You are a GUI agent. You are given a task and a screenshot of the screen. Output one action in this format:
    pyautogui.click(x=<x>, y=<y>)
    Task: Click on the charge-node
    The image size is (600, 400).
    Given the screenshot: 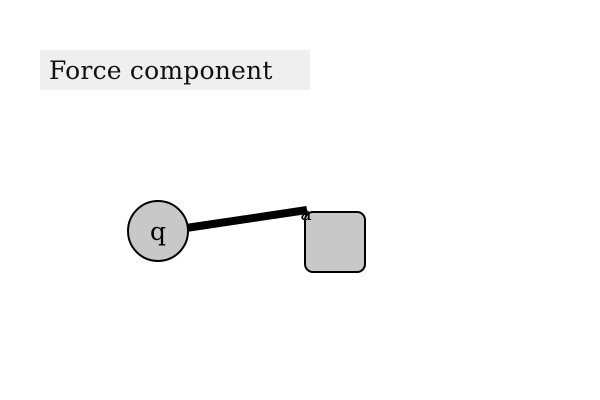 What is the action you would take?
    pyautogui.click(x=158, y=231)
    